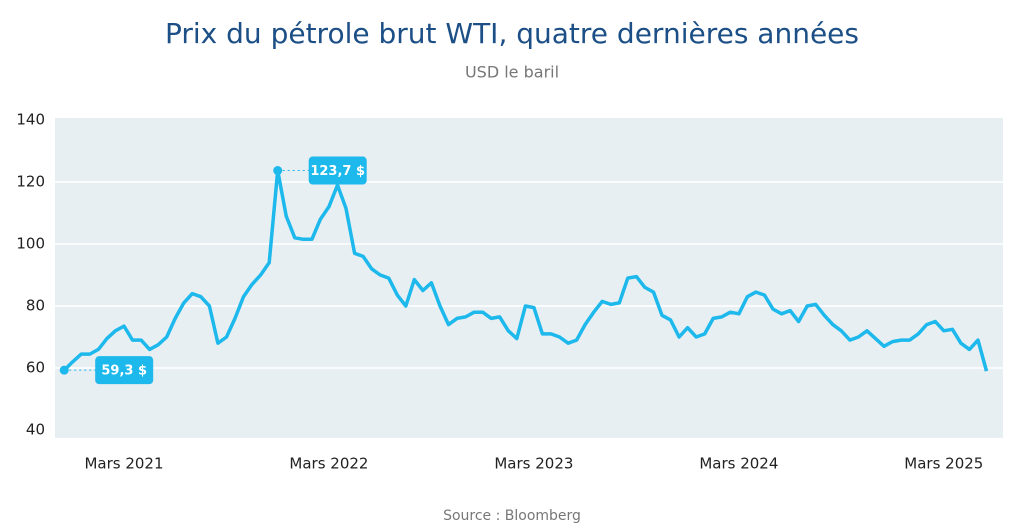 This screenshot has height=532, width=1024. What do you see at coordinates (30, 182) in the screenshot?
I see `y-tick-label: 120` at bounding box center [30, 182].